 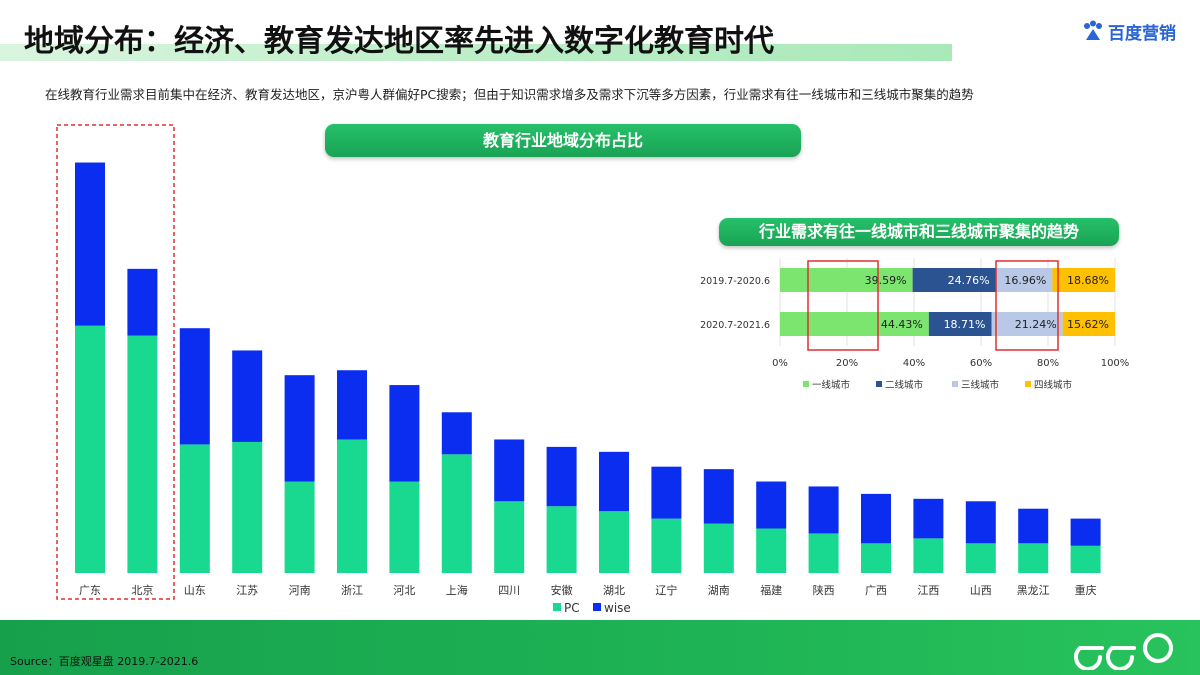 I want to click on x-tick-label: 0%, so click(x=780, y=363).